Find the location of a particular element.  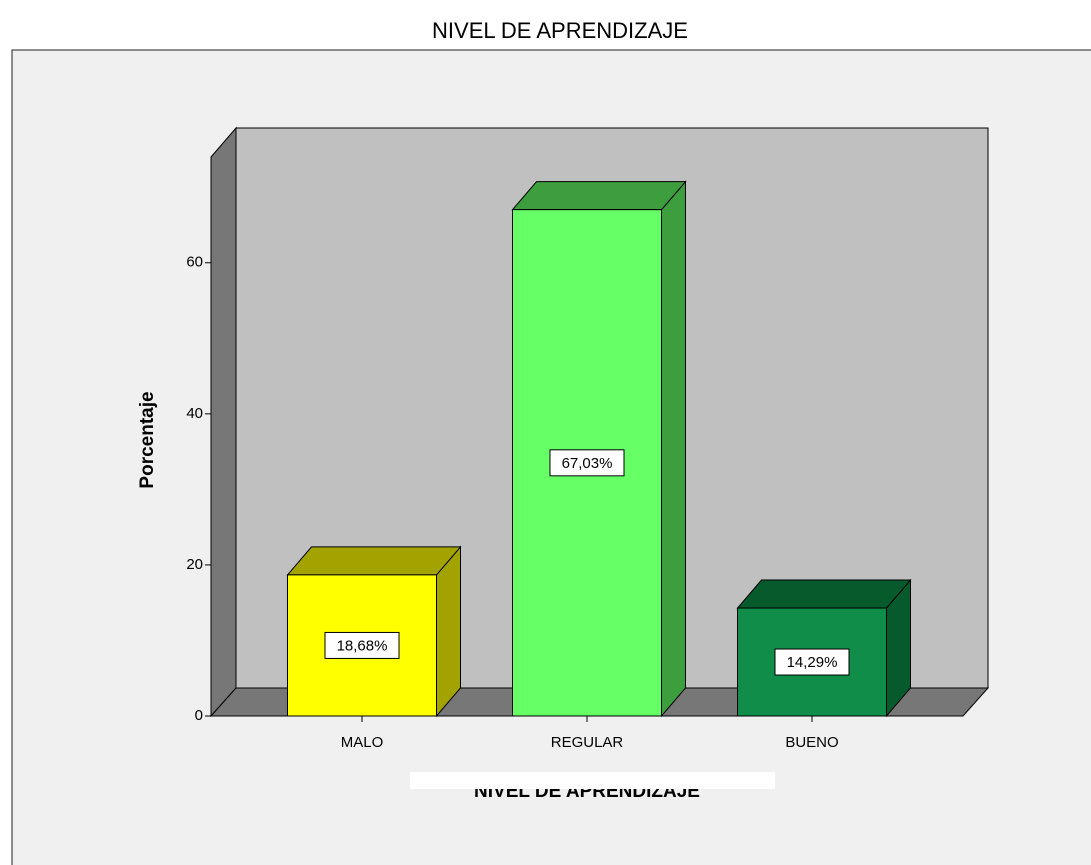

y-tick-label: 40 is located at coordinates (194, 413).